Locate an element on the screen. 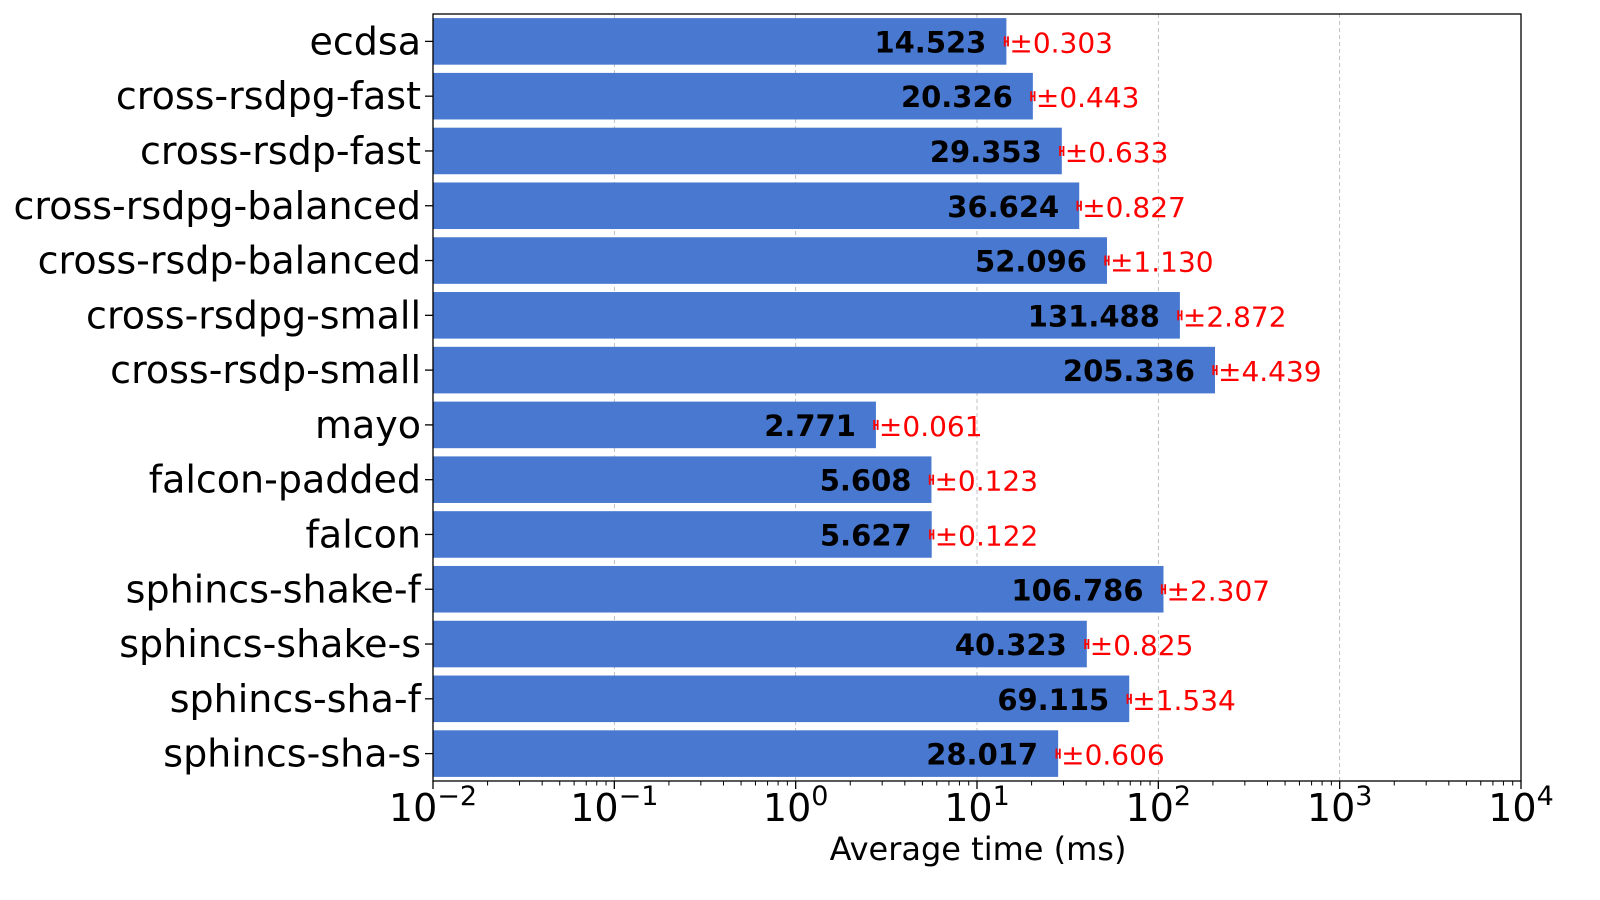 The image size is (1600, 900). category-label: sphincs-shake-s is located at coordinates (270, 644).